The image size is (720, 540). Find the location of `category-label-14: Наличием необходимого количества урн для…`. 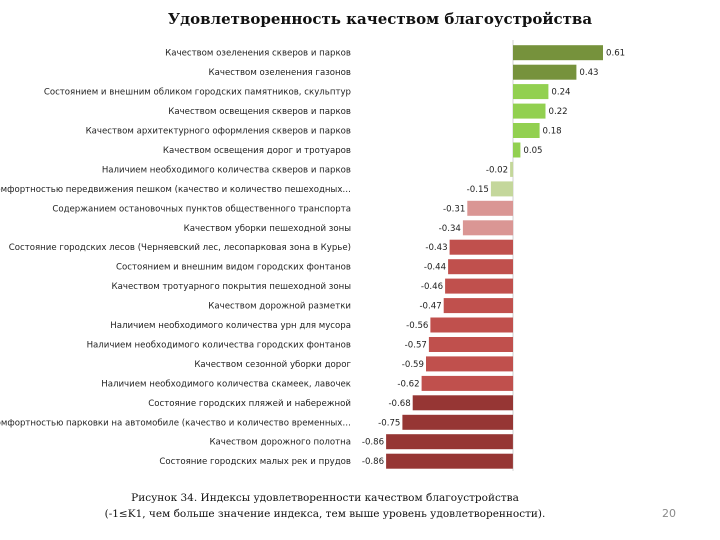

category-label-14: Наличием необходимого количества урн для… is located at coordinates (230, 326).